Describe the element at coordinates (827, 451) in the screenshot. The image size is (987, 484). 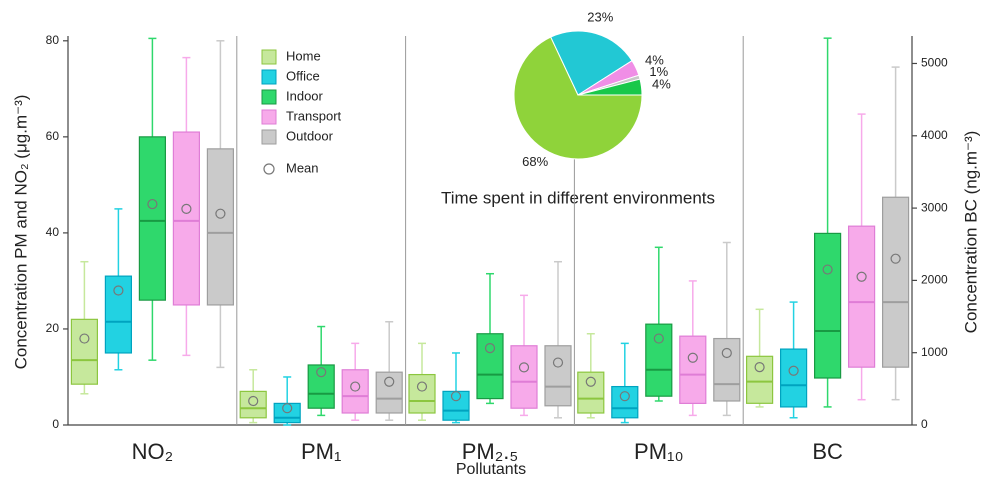
I see `x-tick-label: BC` at that location.